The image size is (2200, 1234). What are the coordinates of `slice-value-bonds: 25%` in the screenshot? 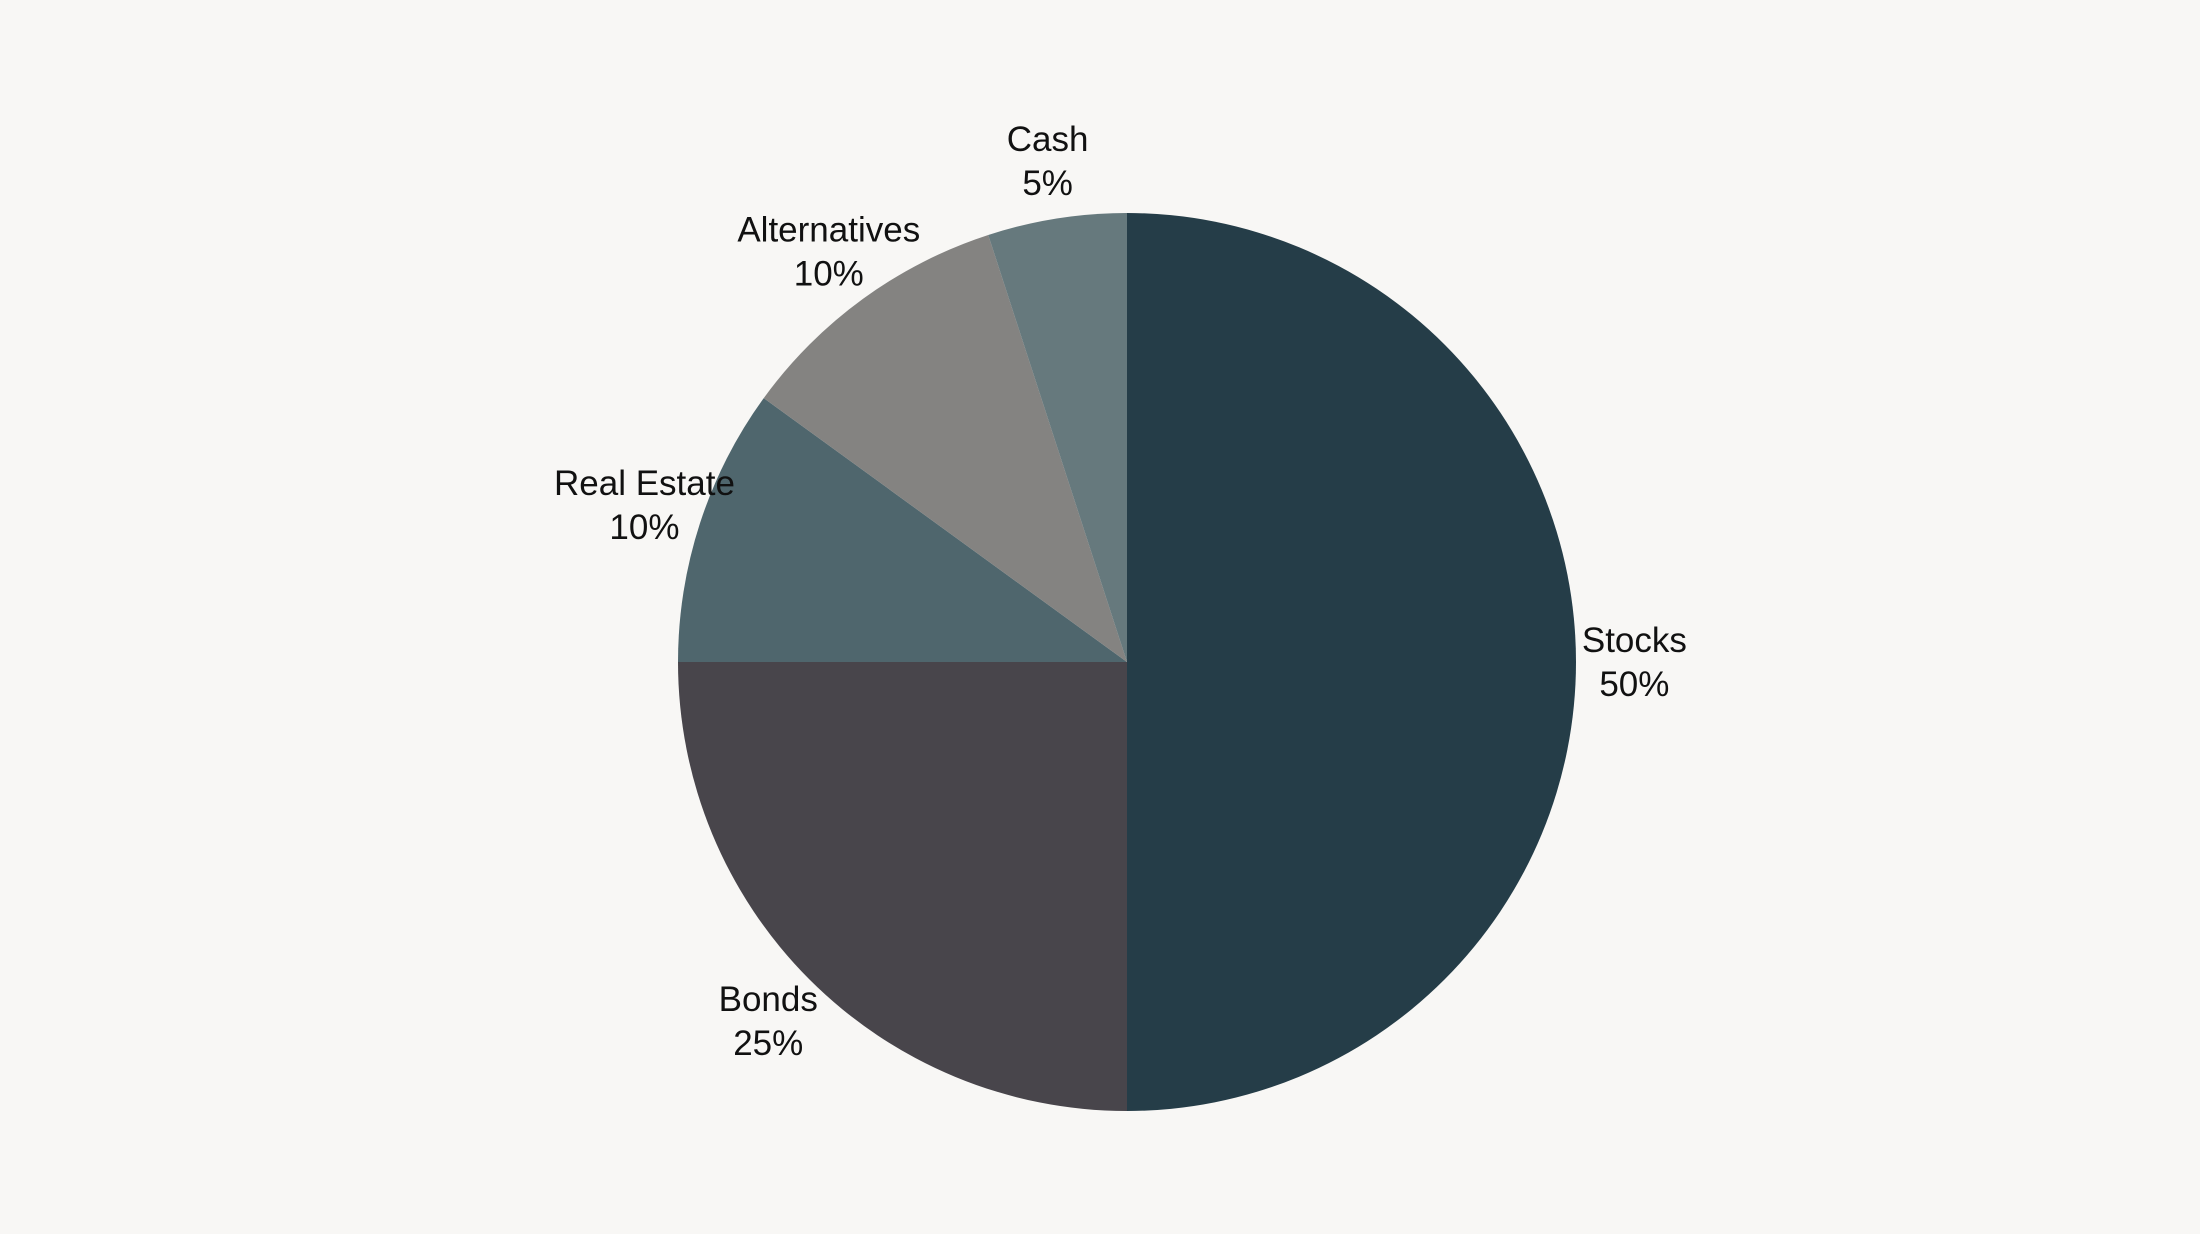 It's located at (768, 1043).